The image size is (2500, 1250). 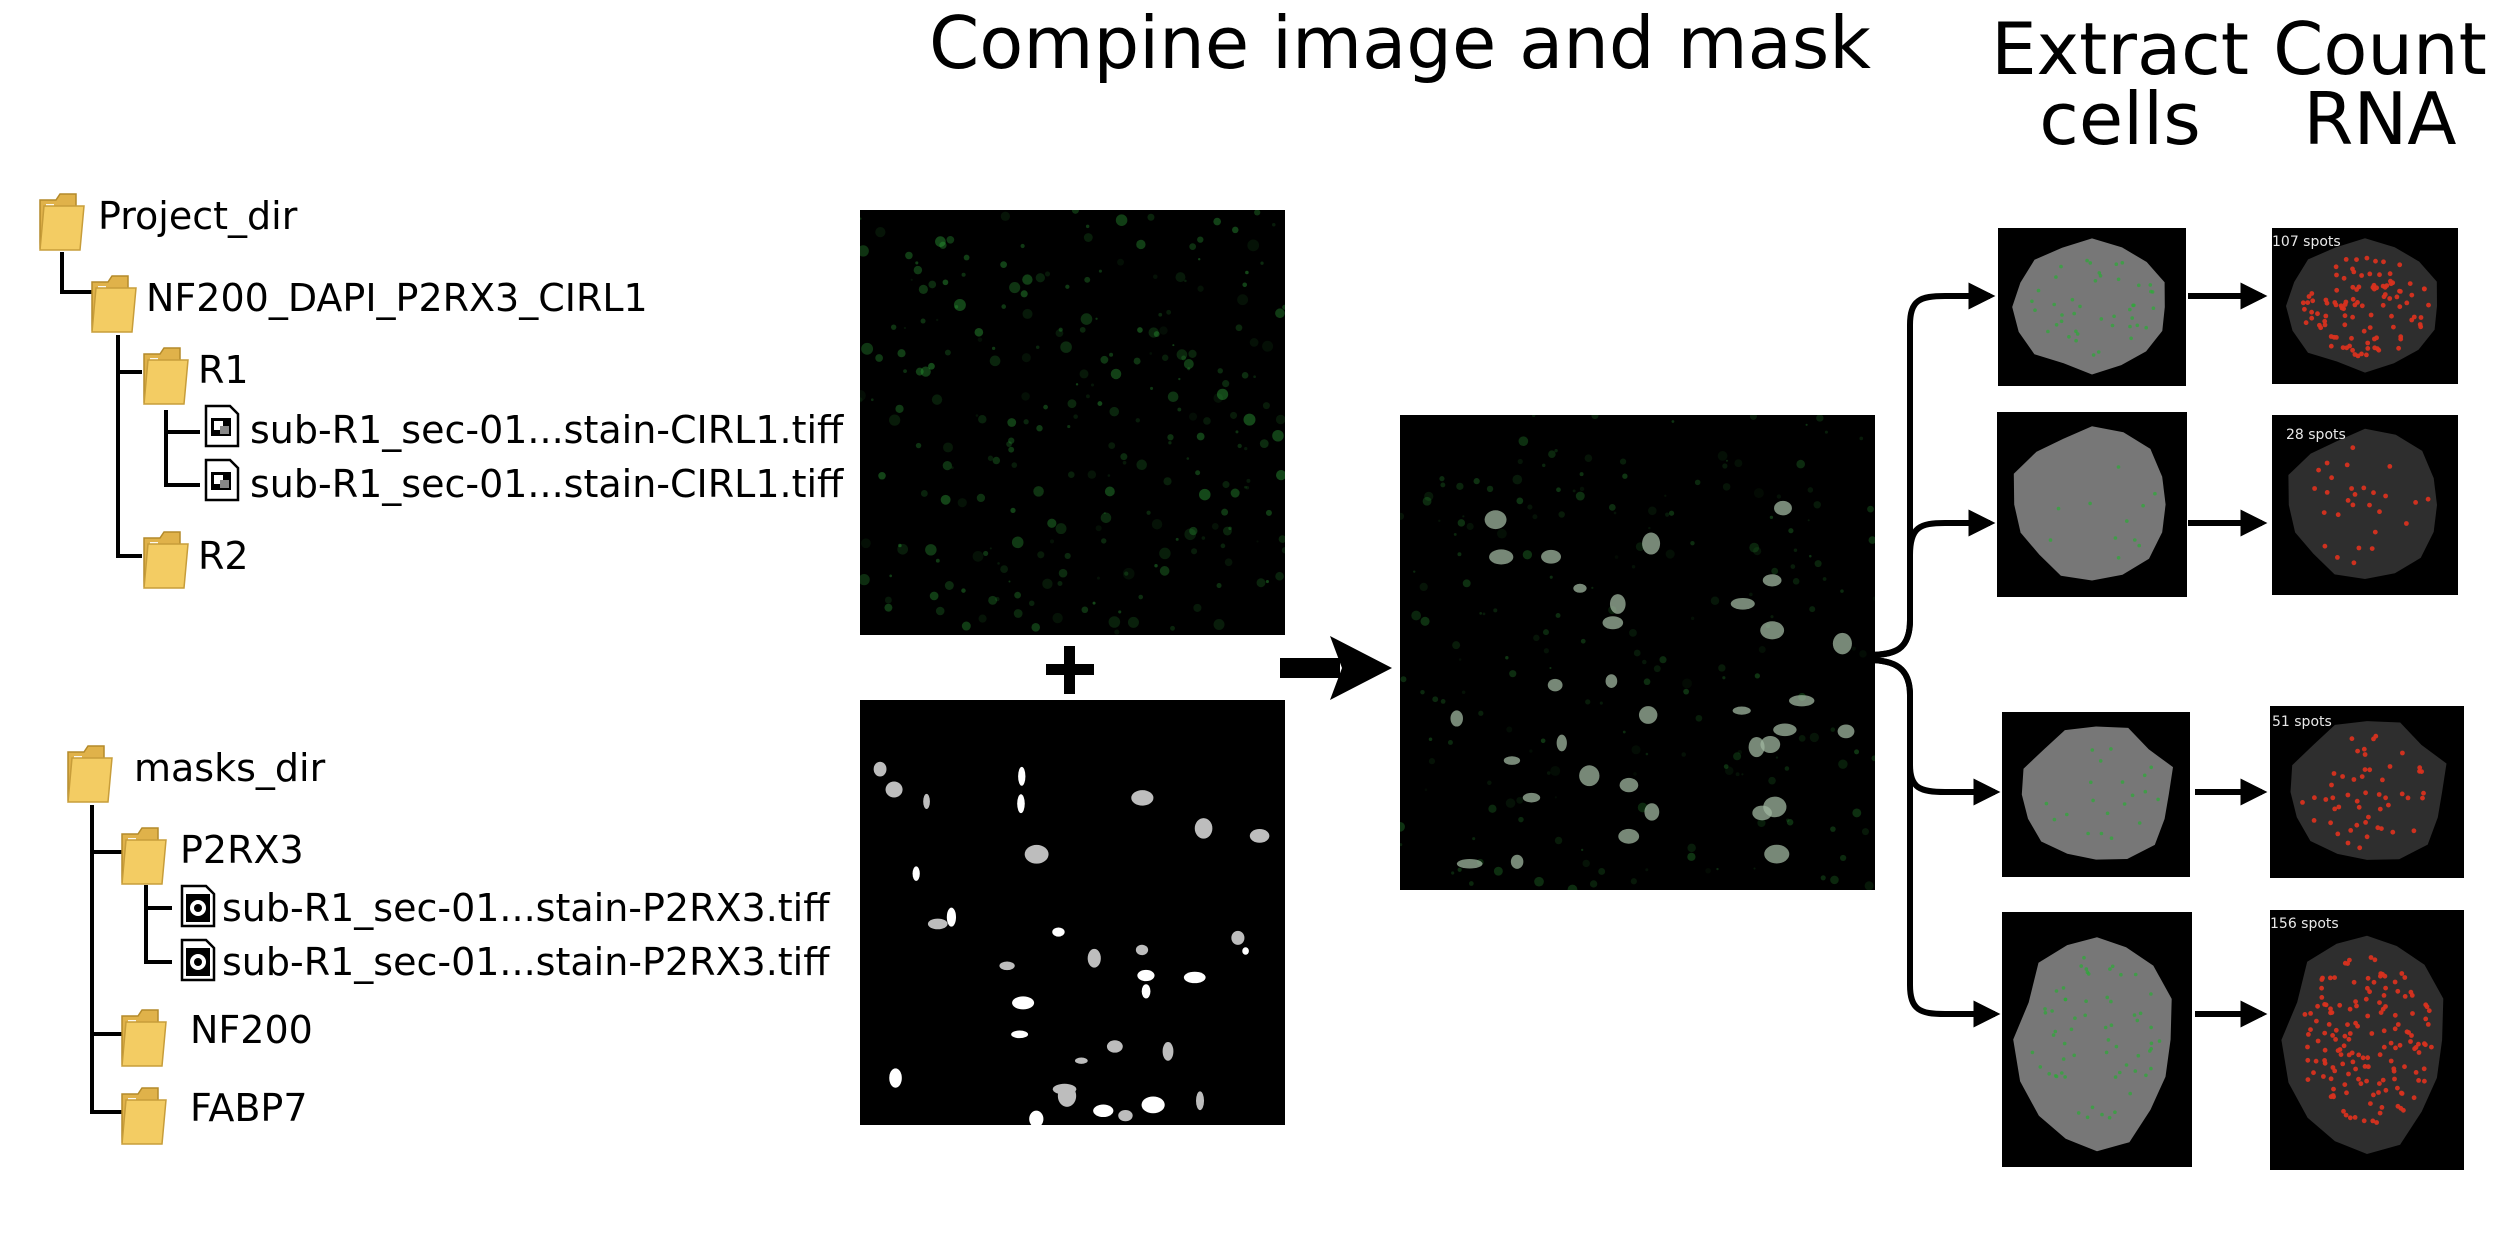 What do you see at coordinates (547, 430) in the screenshot?
I see `tree-image-file-1: sub-R1_sec-01...stain-CIRL1.tiff` at bounding box center [547, 430].